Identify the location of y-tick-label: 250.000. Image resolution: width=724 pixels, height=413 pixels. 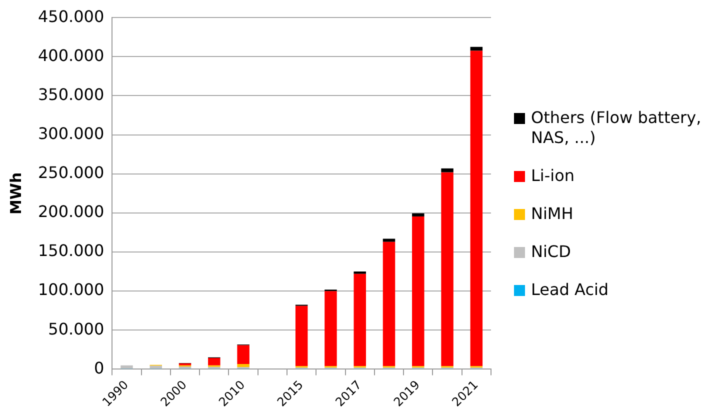
(71, 172).